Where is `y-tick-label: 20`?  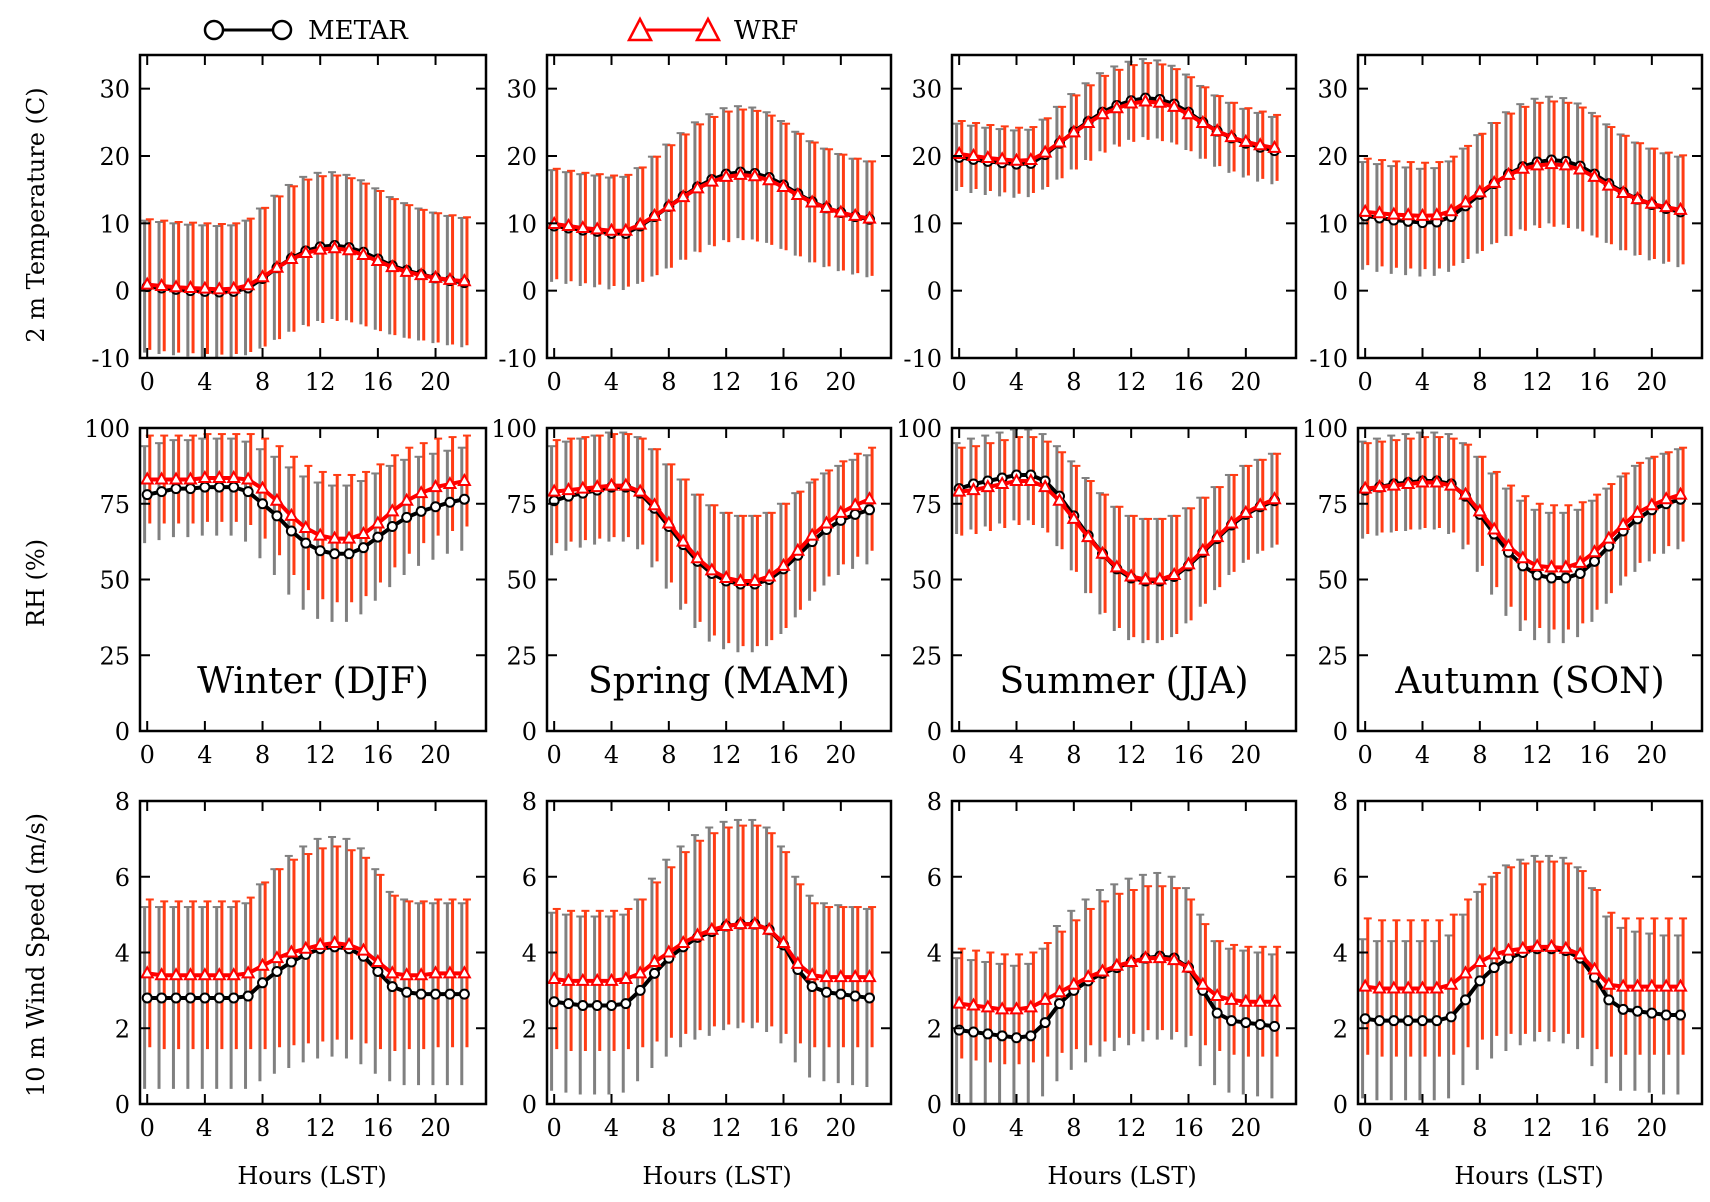 y-tick-label: 20 is located at coordinates (114, 157).